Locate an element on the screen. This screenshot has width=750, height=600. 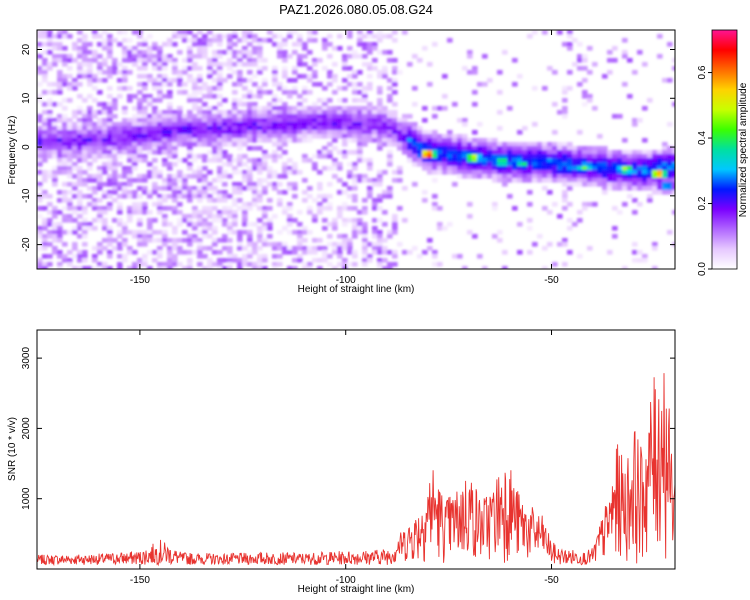
x-tick-label: -100 is located at coordinates (346, 280).